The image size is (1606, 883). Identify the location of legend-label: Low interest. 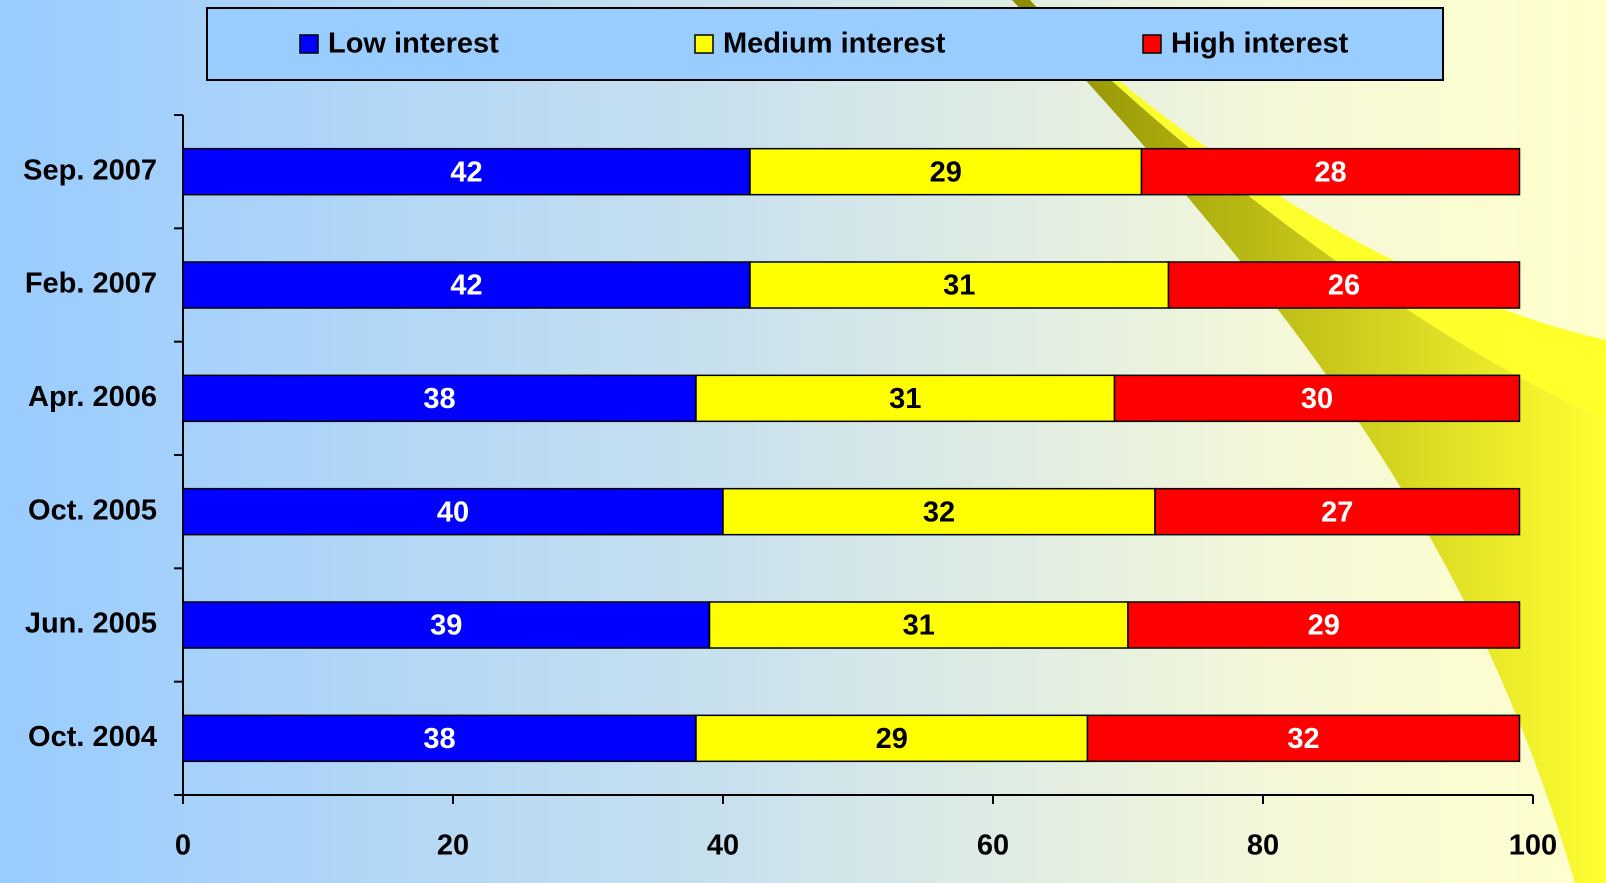
(413, 44).